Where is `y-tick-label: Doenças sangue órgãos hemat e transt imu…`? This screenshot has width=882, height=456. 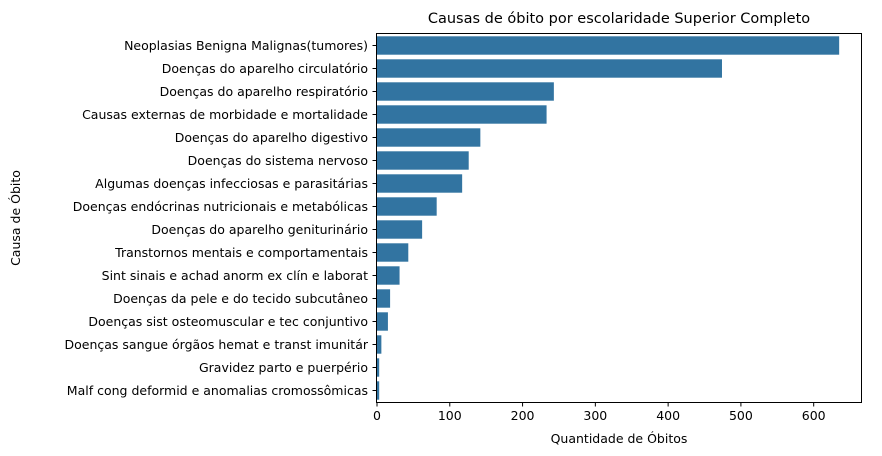
y-tick-label: Doenças sangue órgãos hemat e transt imu… is located at coordinates (217, 344).